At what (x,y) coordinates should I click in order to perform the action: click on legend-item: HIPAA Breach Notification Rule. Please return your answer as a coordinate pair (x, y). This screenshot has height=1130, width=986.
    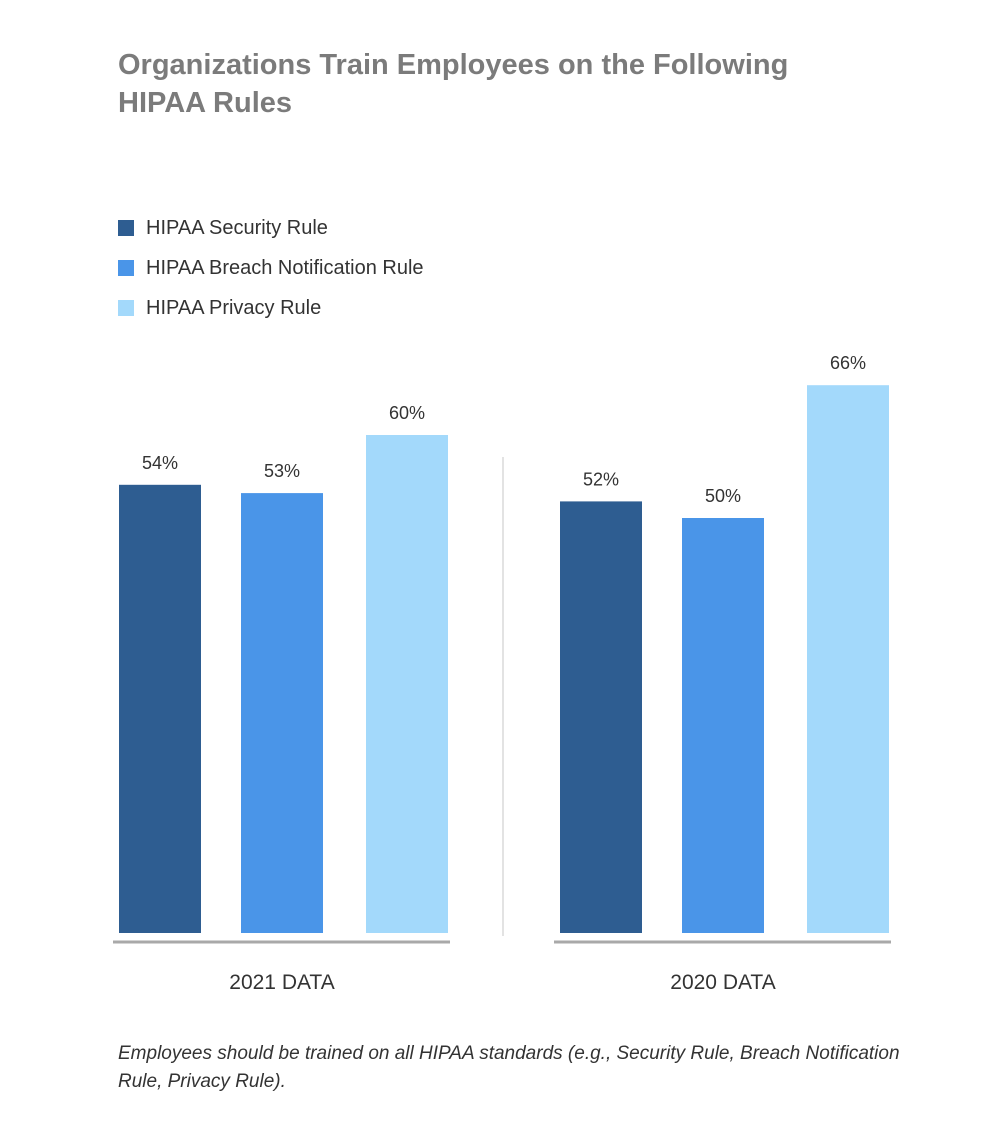
    Looking at the image, I should click on (271, 268).